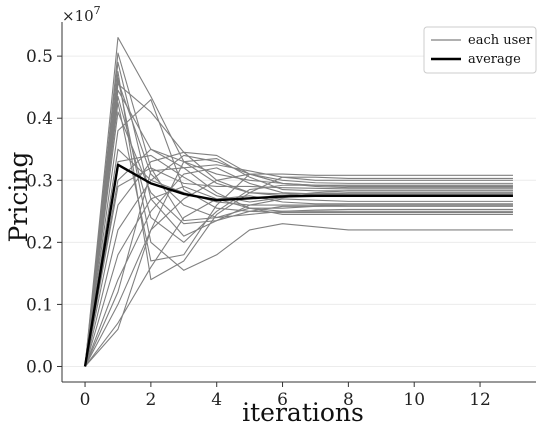  What do you see at coordinates (480, 400) in the screenshot?
I see `x-tick-label: 12` at bounding box center [480, 400].